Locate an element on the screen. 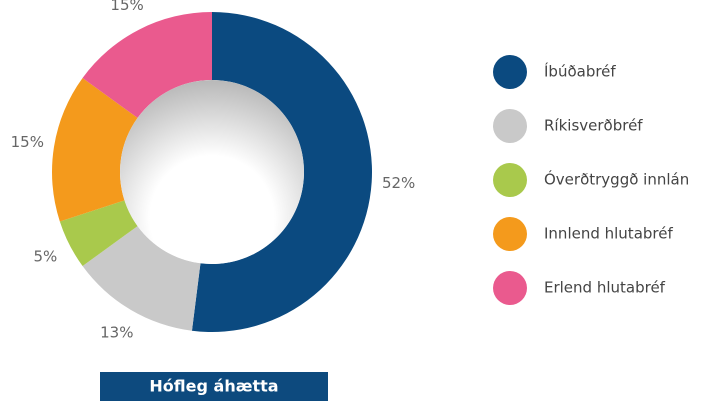 The width and height of the screenshot is (718, 401). donut-hole is located at coordinates (212, 172).